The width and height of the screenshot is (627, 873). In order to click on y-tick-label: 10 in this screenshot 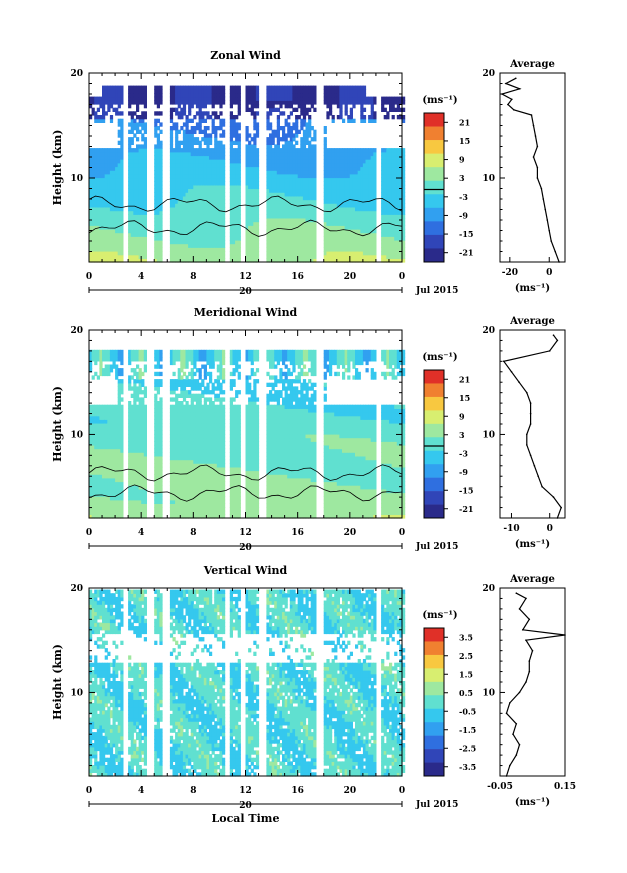, I will do `click(76, 693)`.